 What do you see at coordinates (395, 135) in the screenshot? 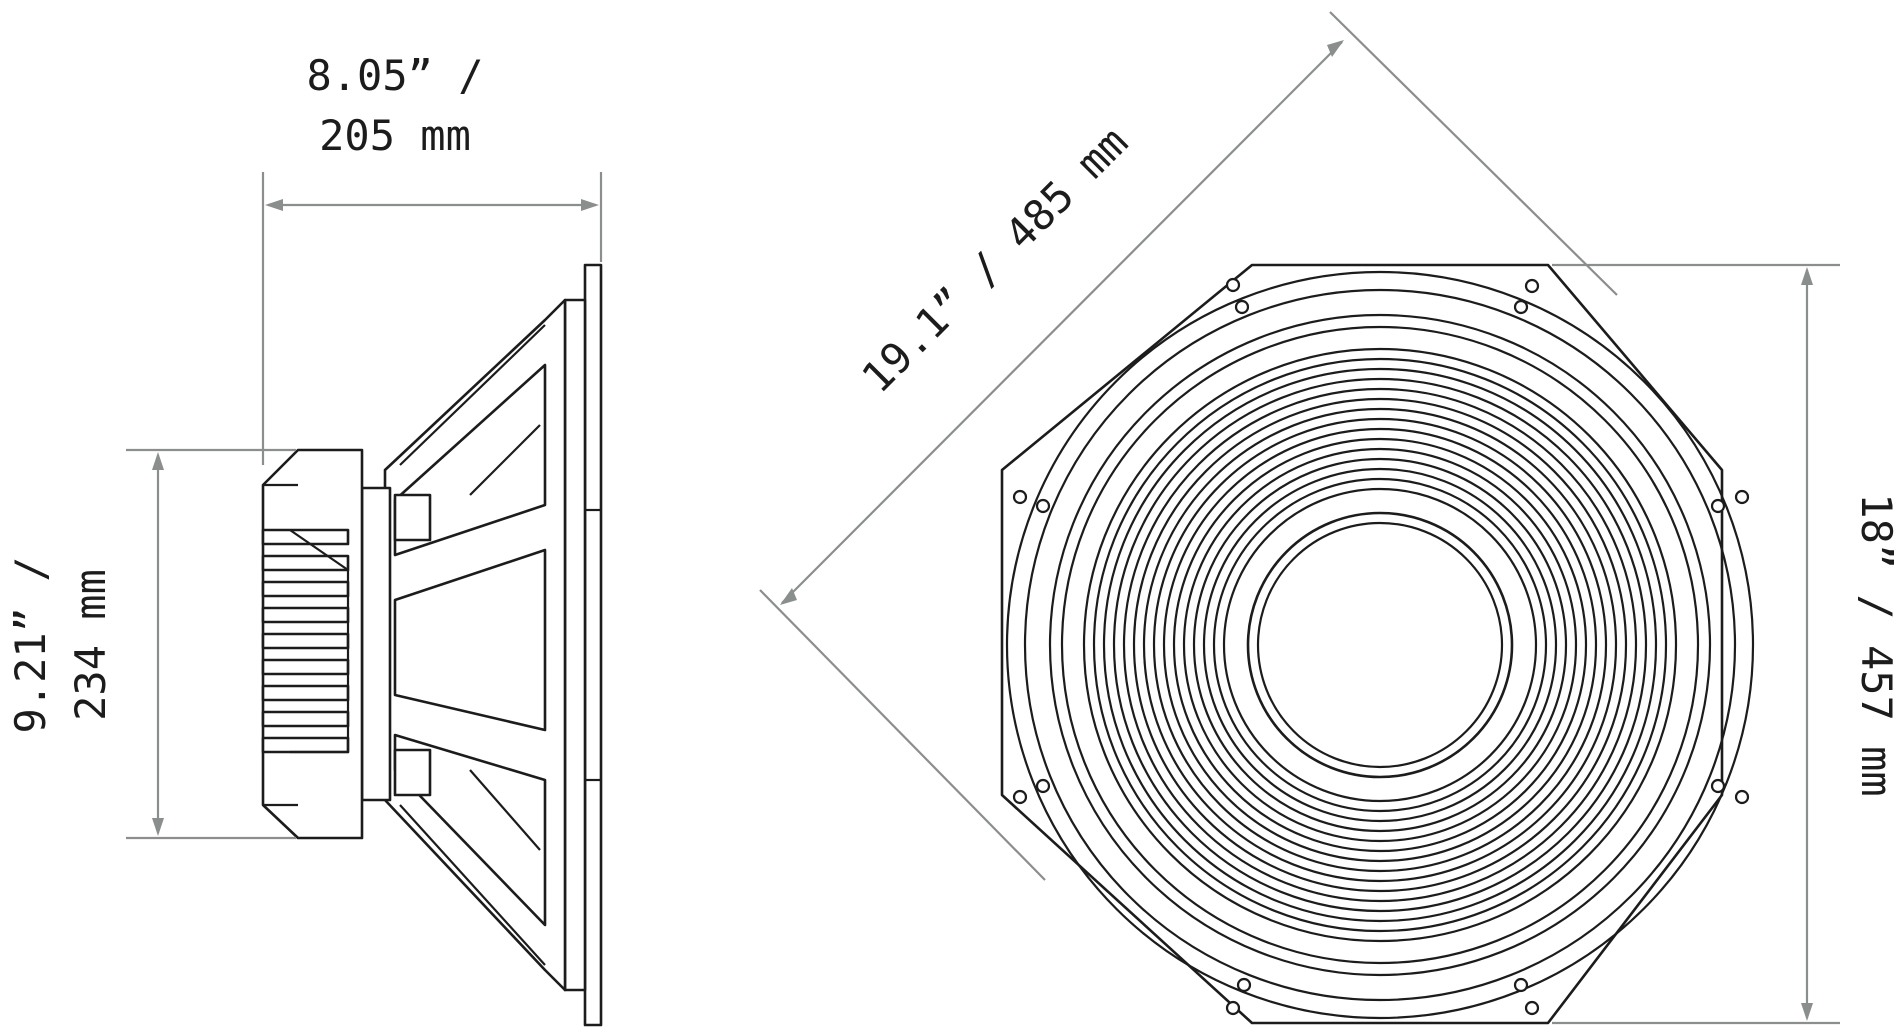
I see `depth-label-mm: 205 mm` at bounding box center [395, 135].